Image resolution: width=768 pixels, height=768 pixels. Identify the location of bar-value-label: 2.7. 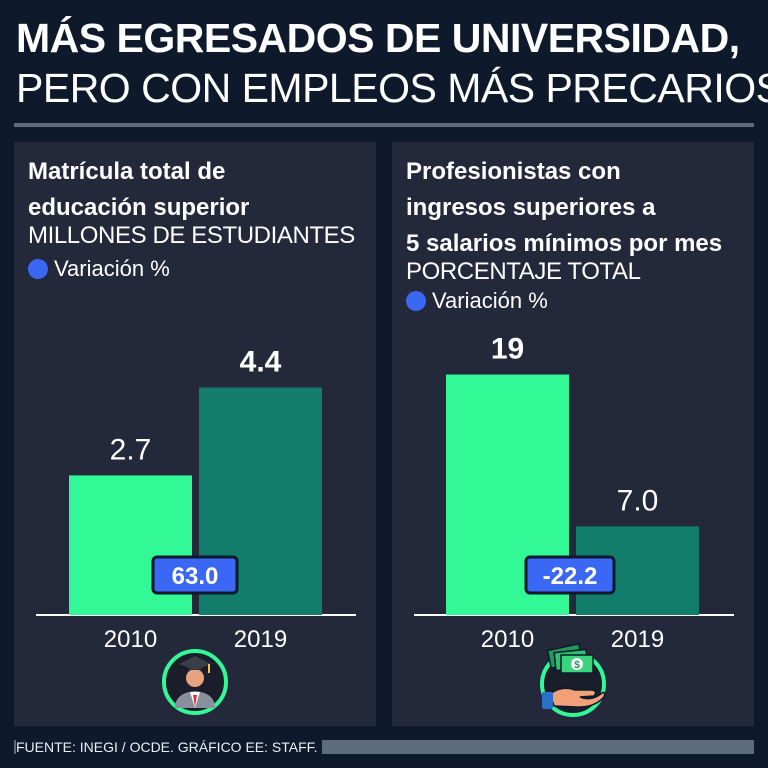
(131, 449).